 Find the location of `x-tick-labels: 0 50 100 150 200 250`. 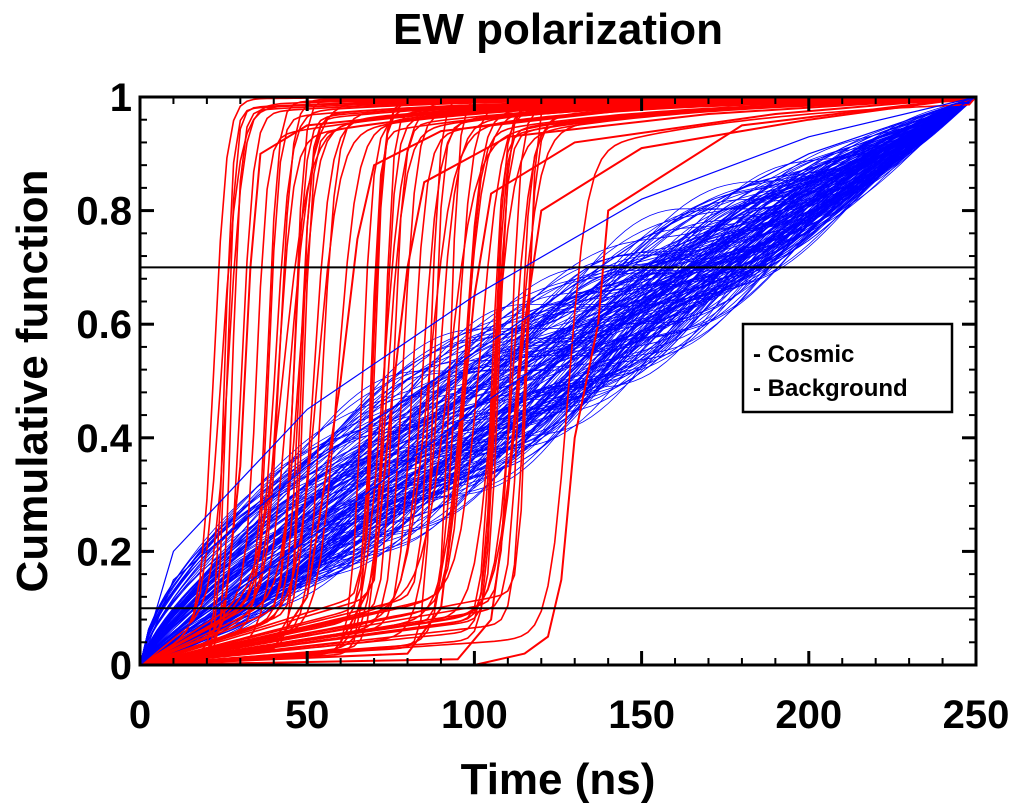

x-tick-labels: 0 50 100 150 200 250 is located at coordinates (569, 715).